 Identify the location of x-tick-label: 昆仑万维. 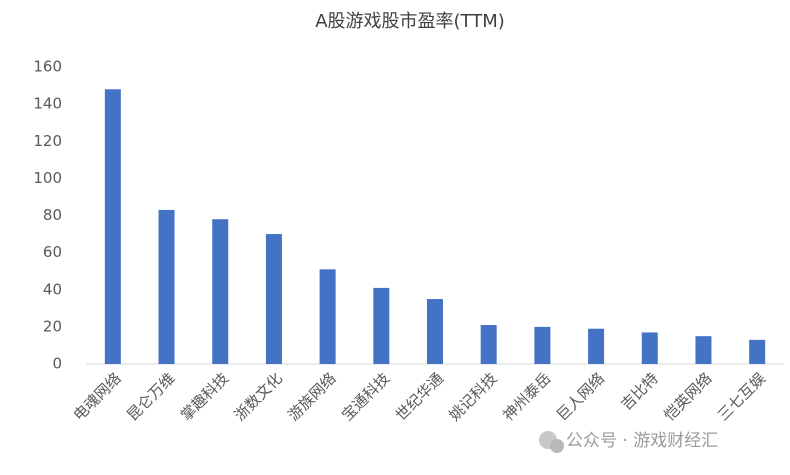
(150, 396).